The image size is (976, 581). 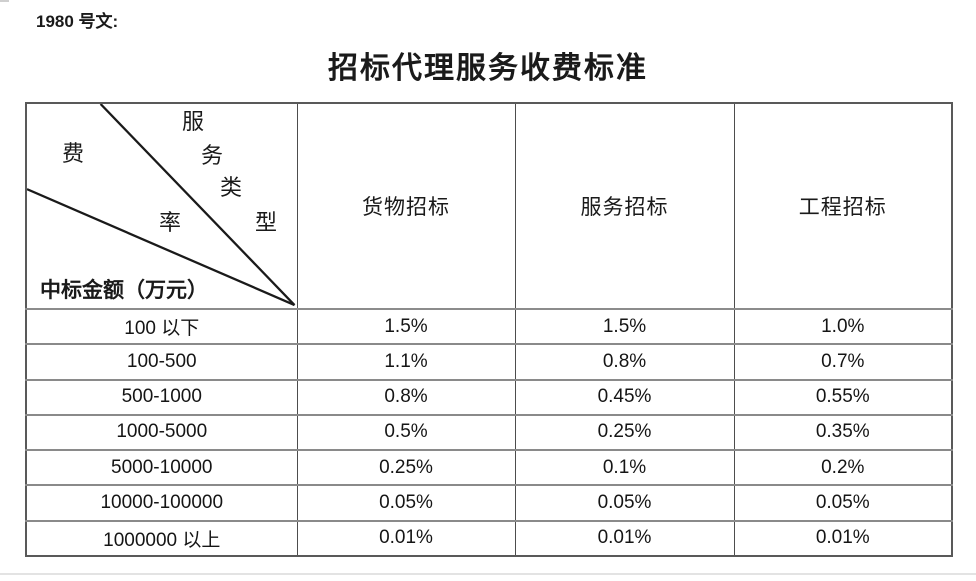 What do you see at coordinates (73, 153) in the screenshot?
I see `fee-rate-char-1: 费` at bounding box center [73, 153].